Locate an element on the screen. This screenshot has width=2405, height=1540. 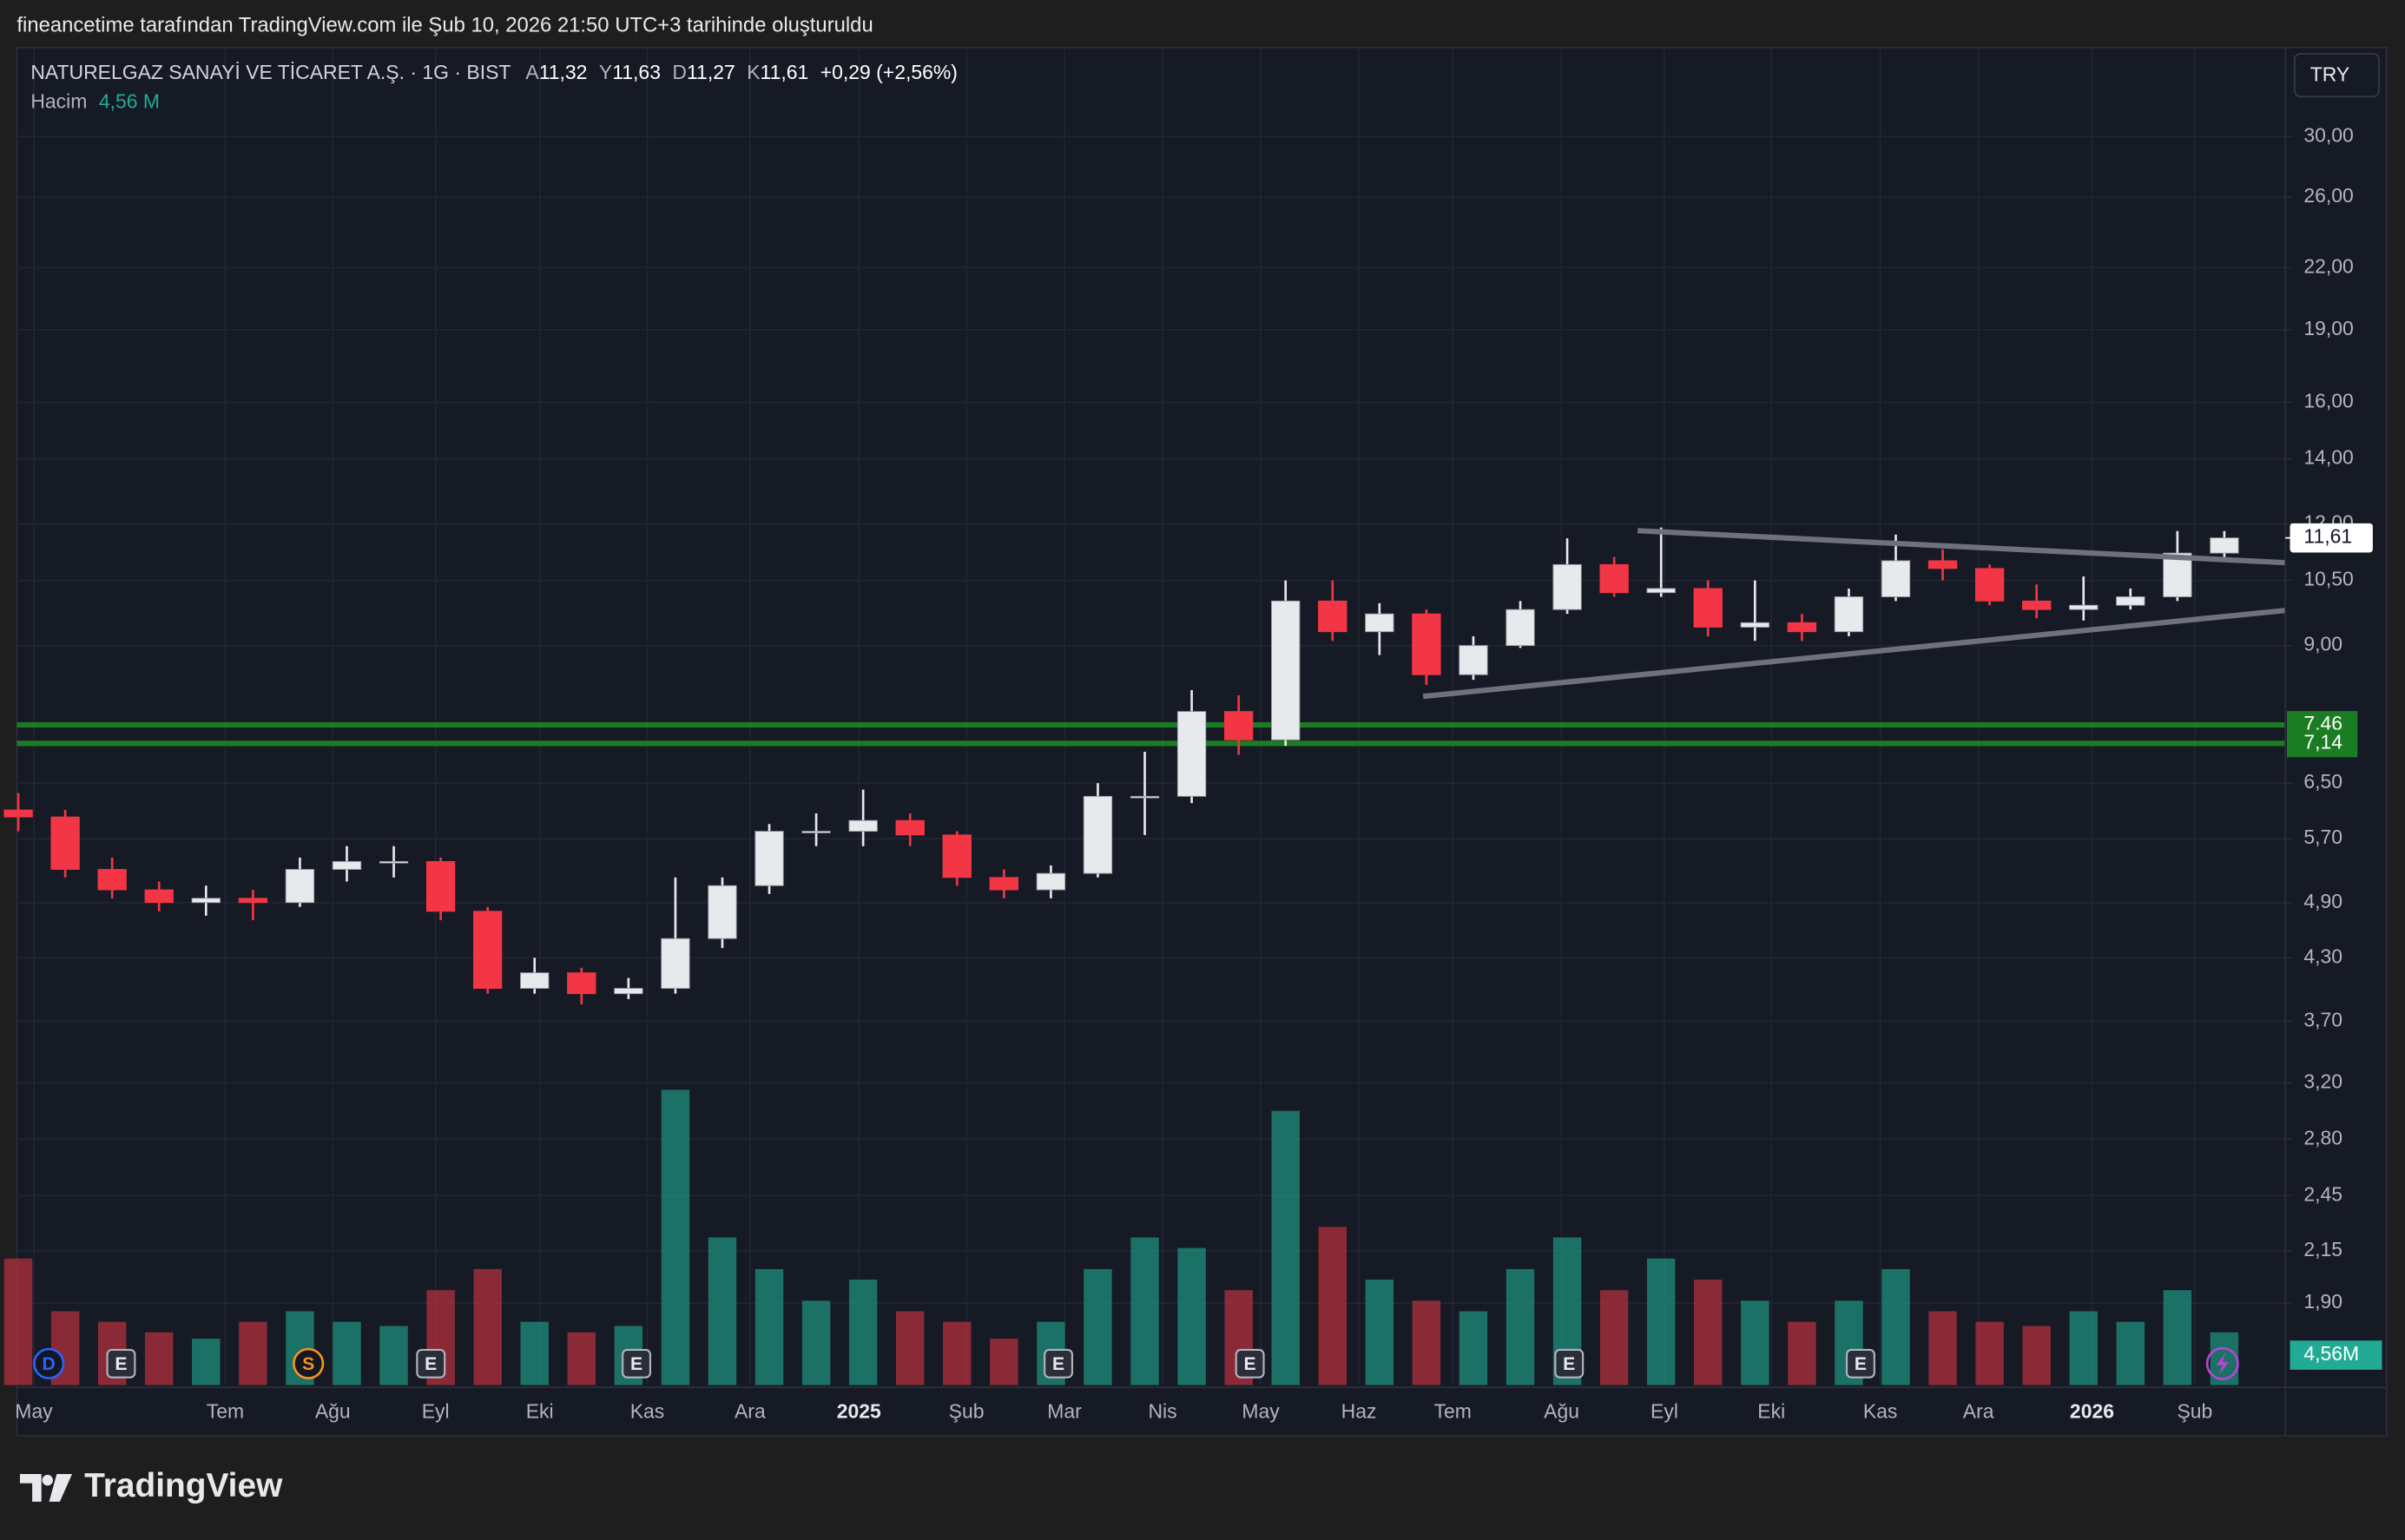
legend-value: 11,27 is located at coordinates (711, 72).